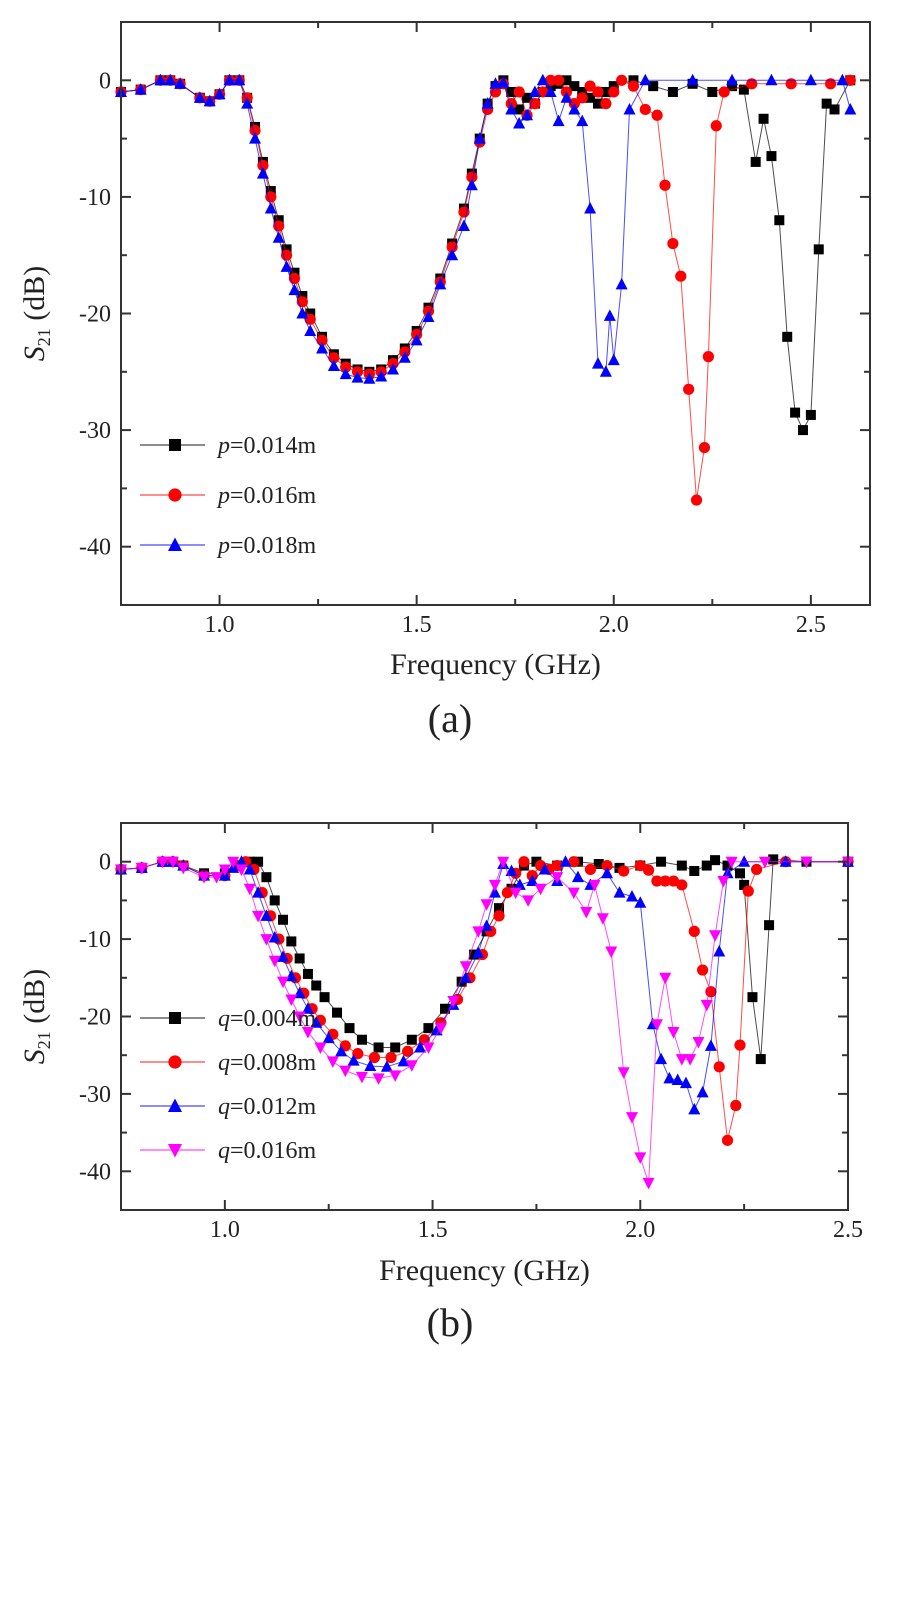 The width and height of the screenshot is (900, 1616). What do you see at coordinates (273, 1019) in the screenshot?
I see `legend-value: =0.004m` at bounding box center [273, 1019].